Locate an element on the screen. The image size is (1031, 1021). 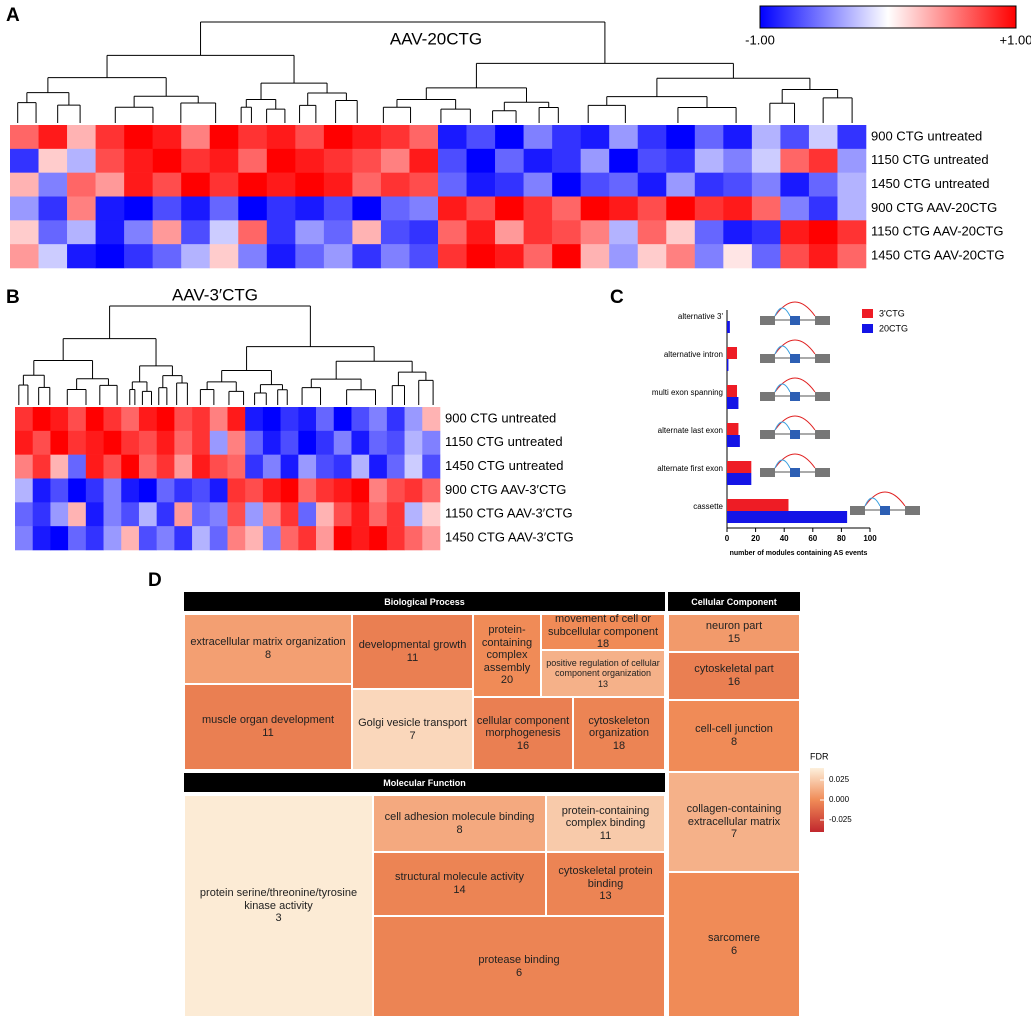
x-tick-label: 100 is located at coordinates (870, 538).